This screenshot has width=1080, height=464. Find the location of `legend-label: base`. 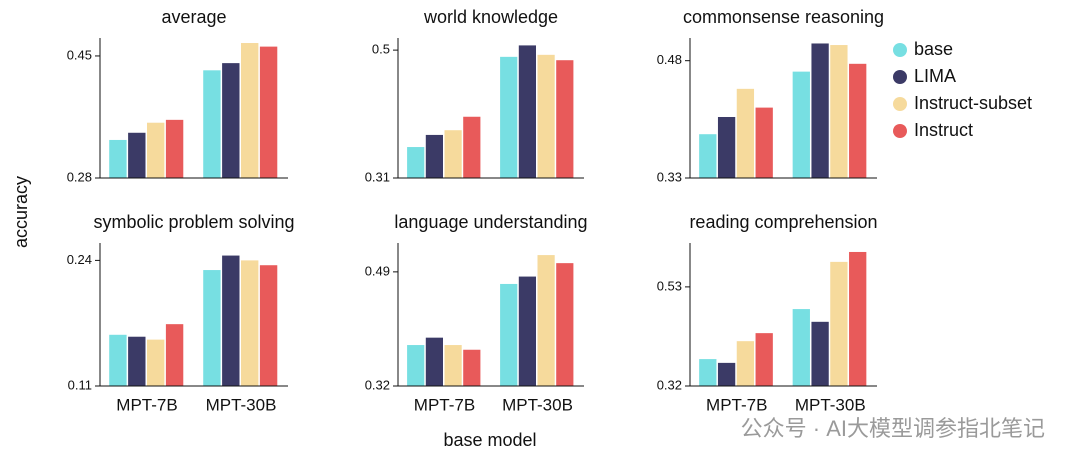

legend-label: base is located at coordinates (933, 49).